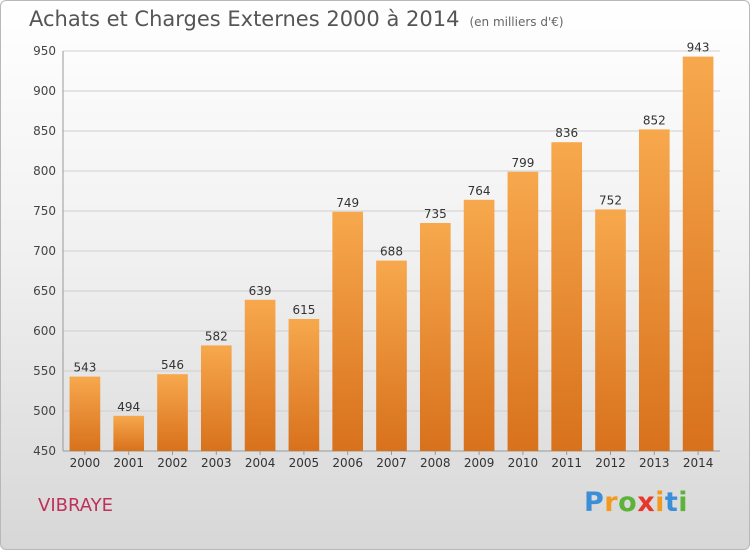  I want to click on y-tick-label: 950, so click(44, 51).